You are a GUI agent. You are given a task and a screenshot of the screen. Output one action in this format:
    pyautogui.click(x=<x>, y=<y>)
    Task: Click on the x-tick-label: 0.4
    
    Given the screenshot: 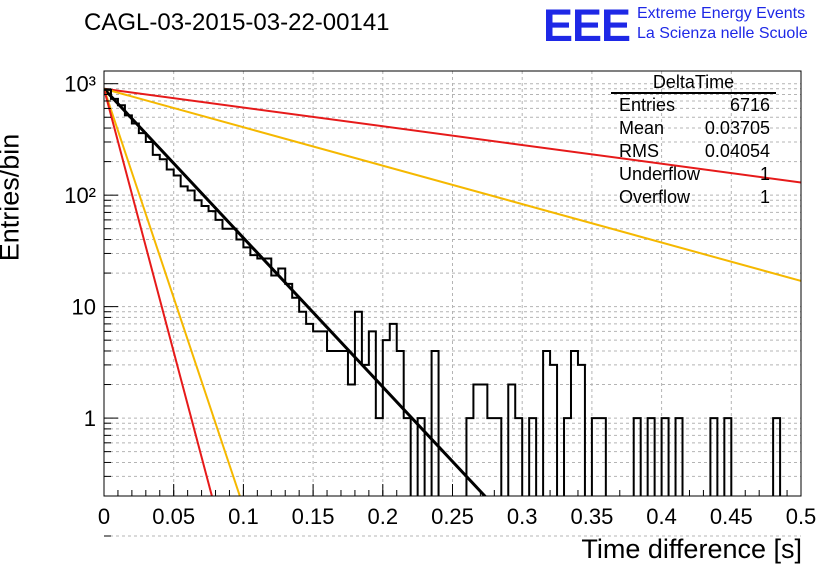 What is the action you would take?
    pyautogui.click(x=661, y=516)
    